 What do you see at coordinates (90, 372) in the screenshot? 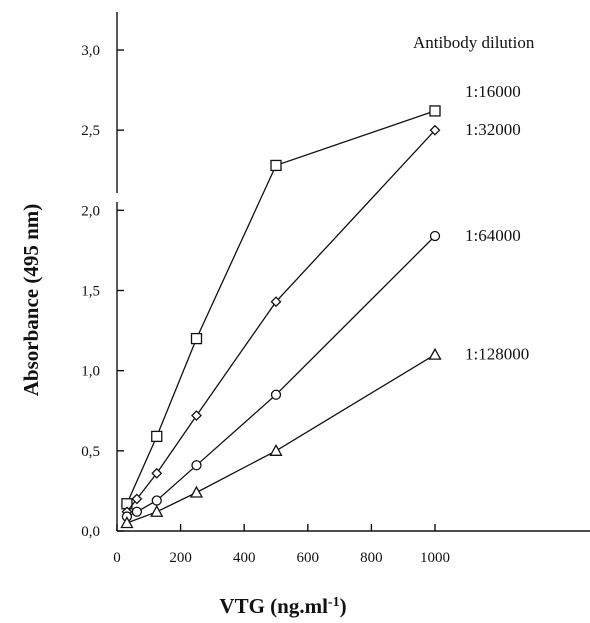
I see `y-tick-label: 1,0` at bounding box center [90, 372].